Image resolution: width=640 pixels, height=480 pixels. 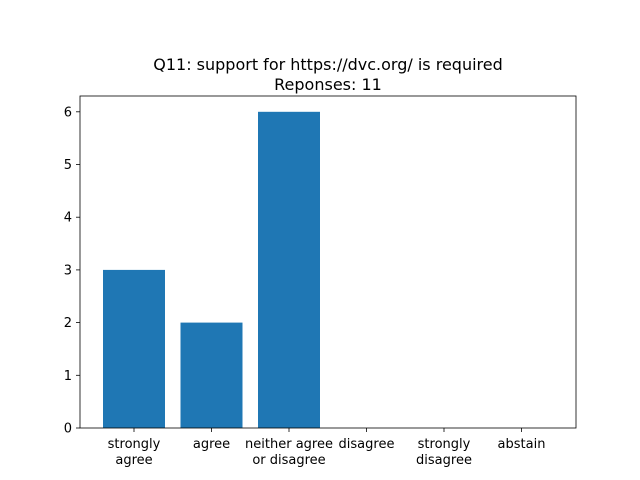 What do you see at coordinates (68, 270) in the screenshot?
I see `y-tick-label-3: 3` at bounding box center [68, 270].